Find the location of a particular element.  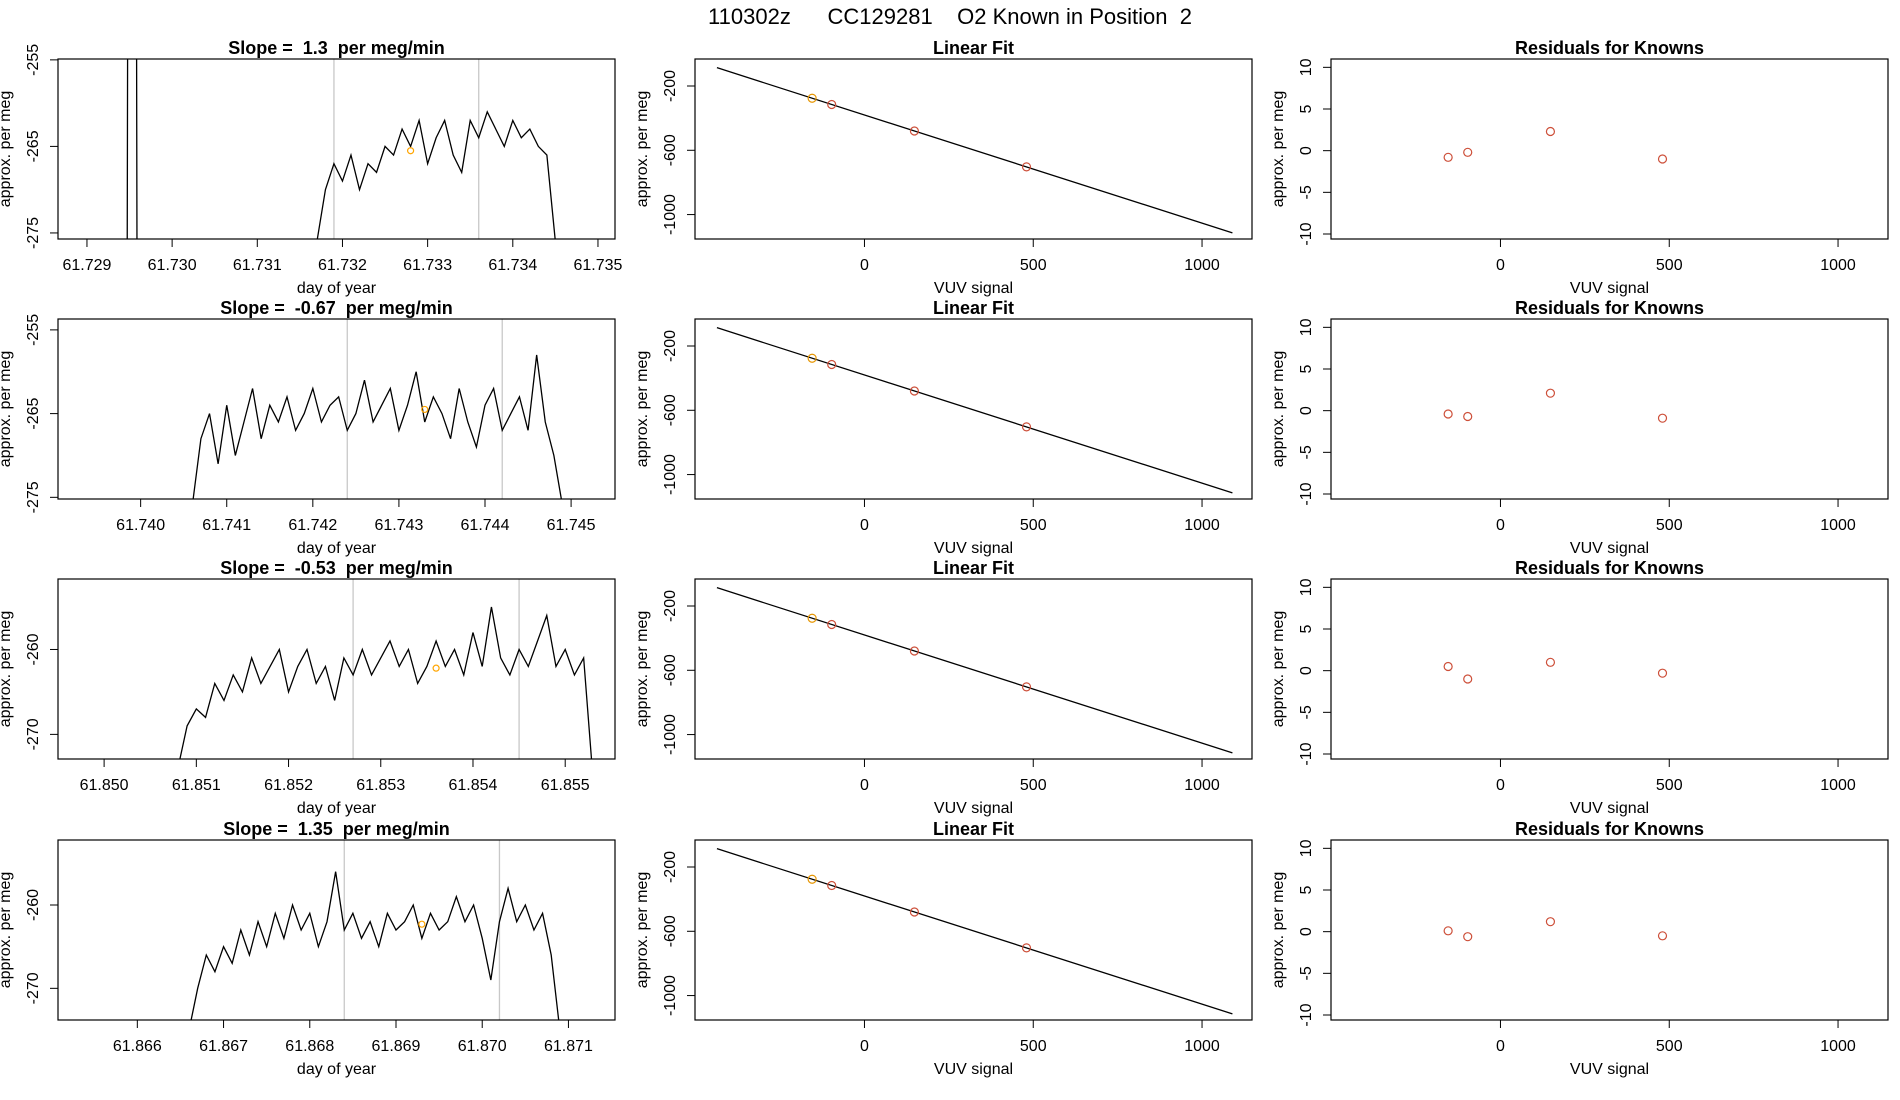

x-tick-label: 61.735 is located at coordinates (597, 265).